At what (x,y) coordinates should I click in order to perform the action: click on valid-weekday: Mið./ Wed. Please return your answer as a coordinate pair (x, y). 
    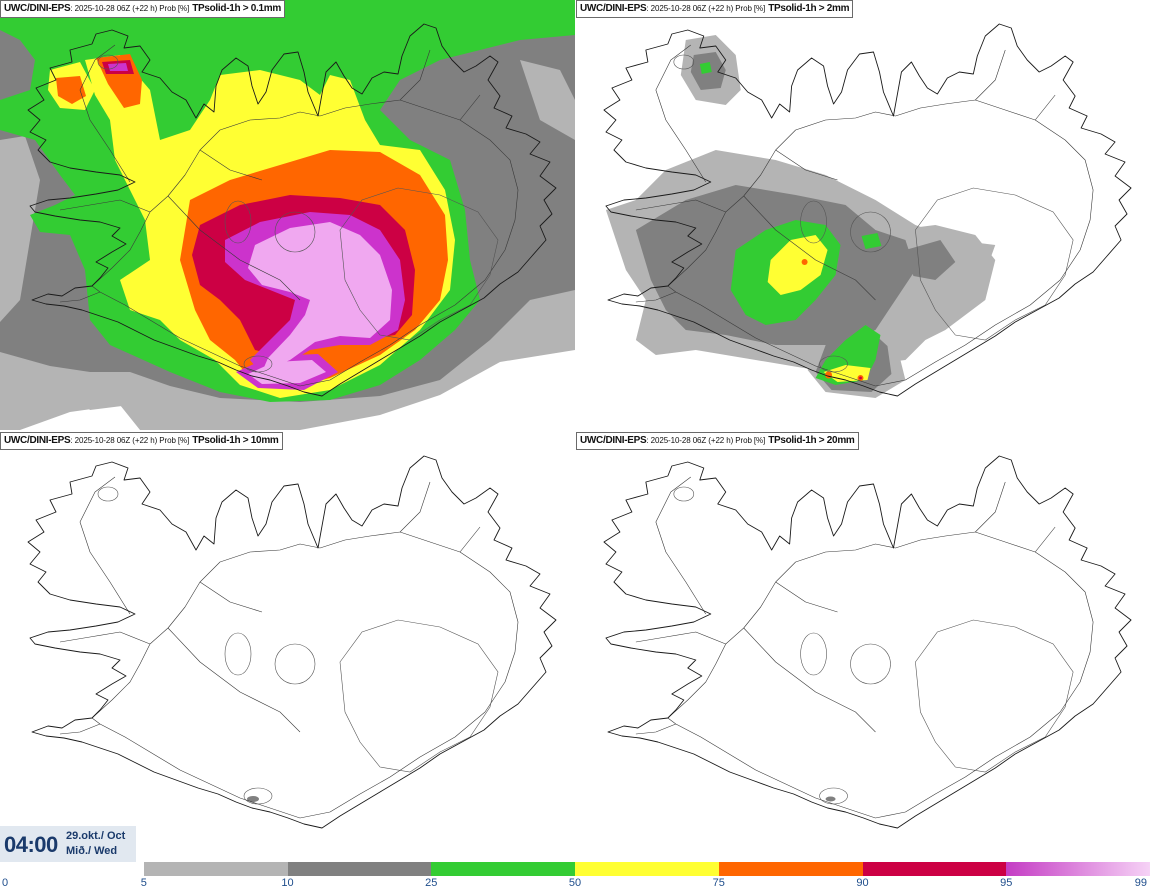
    Looking at the image, I should click on (92, 851).